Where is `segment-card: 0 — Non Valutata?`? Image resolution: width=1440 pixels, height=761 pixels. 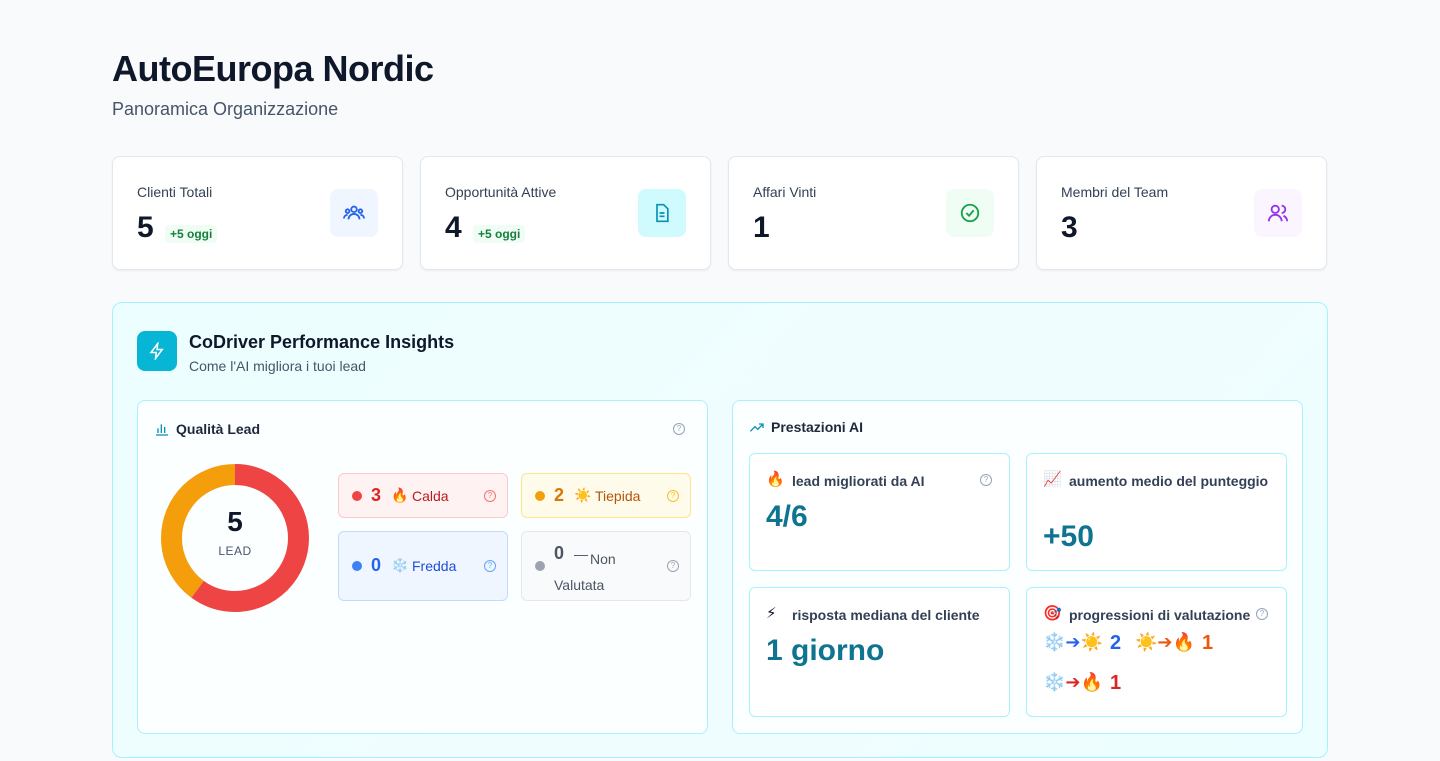 segment-card: 0 — Non Valutata? is located at coordinates (606, 566).